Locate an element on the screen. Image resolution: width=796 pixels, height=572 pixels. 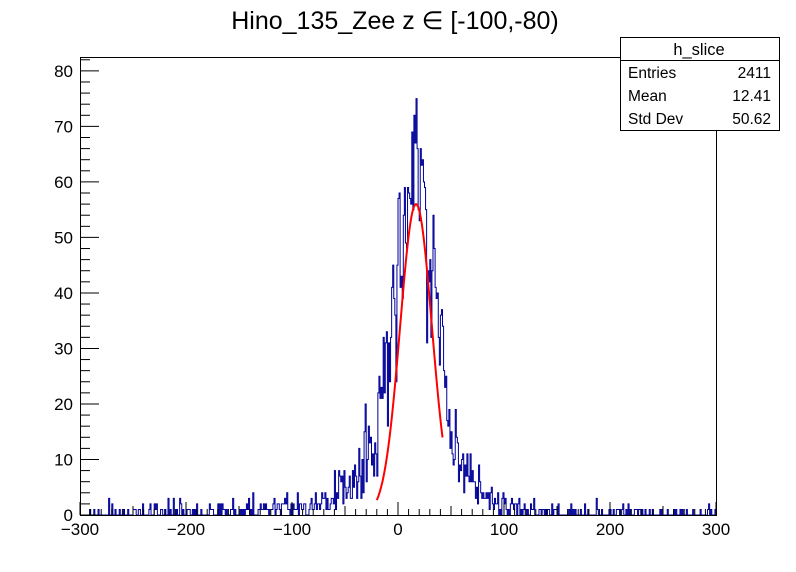
y-tick-label: 20 is located at coordinates (63, 404).